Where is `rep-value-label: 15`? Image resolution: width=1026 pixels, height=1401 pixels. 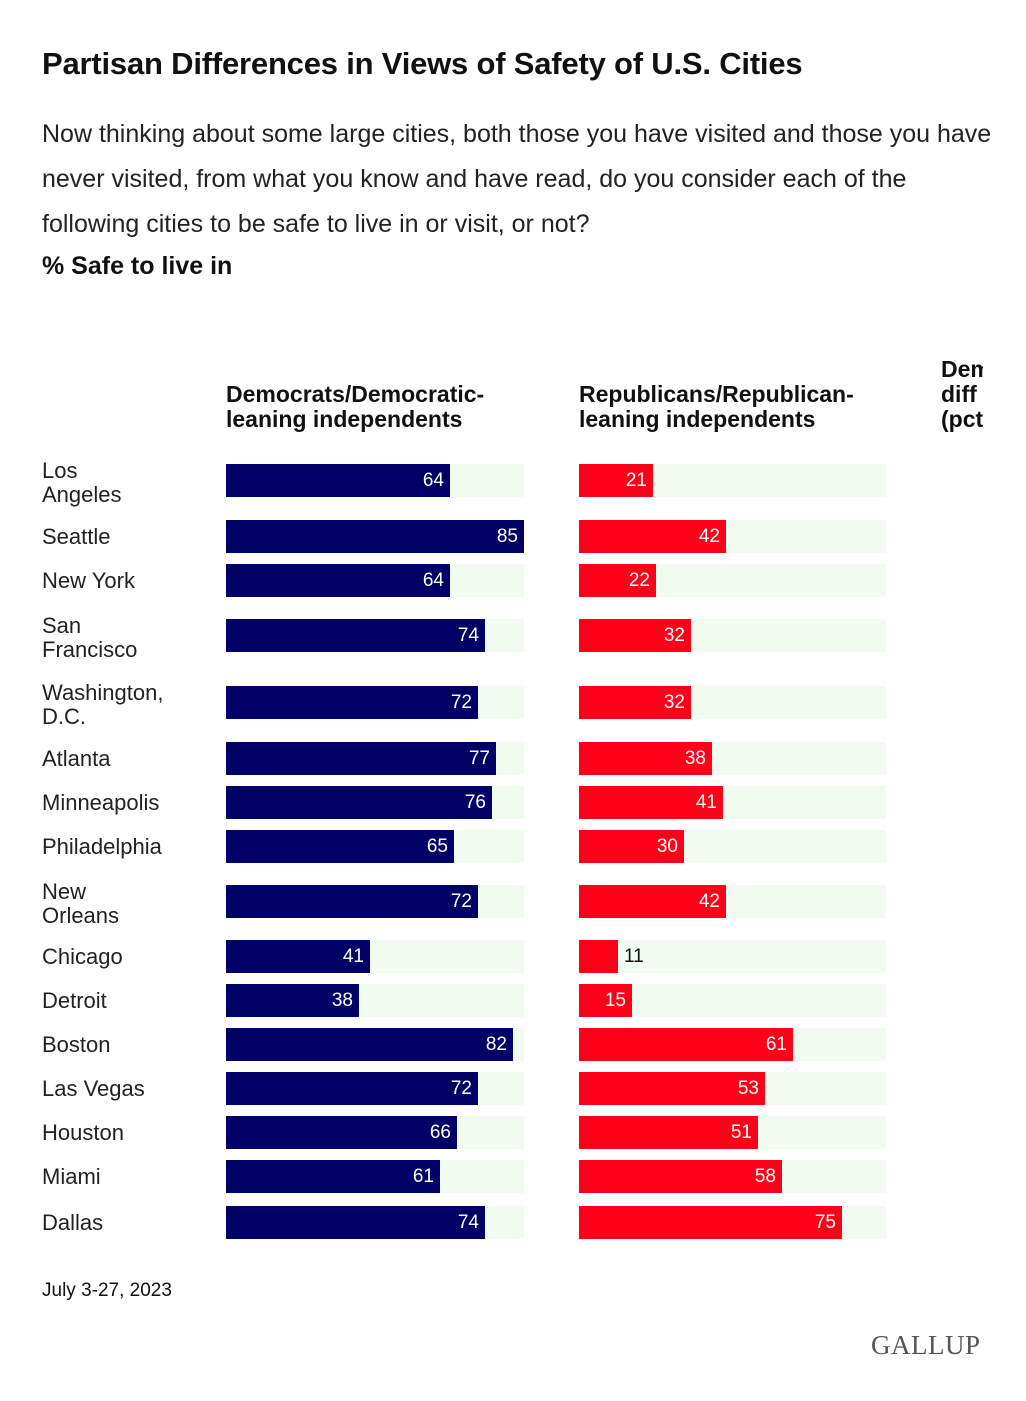
rep-value-label: 15 is located at coordinates (615, 1000).